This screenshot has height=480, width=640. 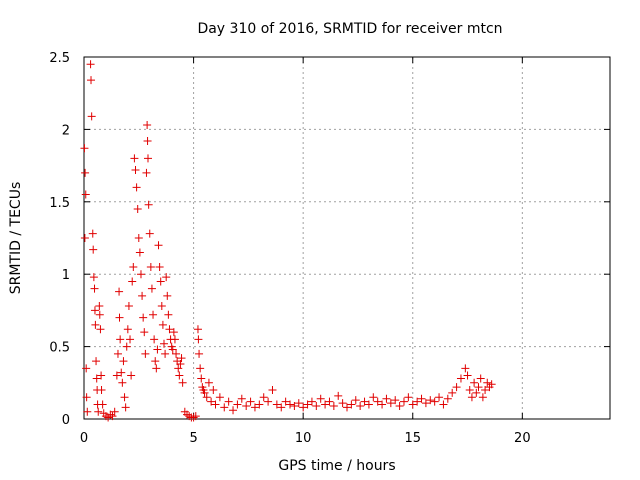 What do you see at coordinates (66, 130) in the screenshot?
I see `y-tick-label: 2` at bounding box center [66, 130].